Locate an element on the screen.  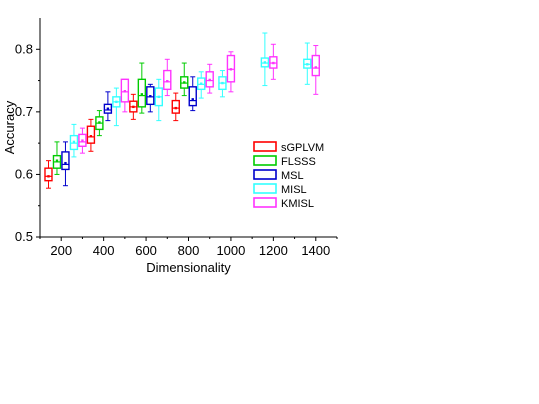
legend: sGPLVM FLSSS MSL MISL KMISL is located at coordinates (288, 175).